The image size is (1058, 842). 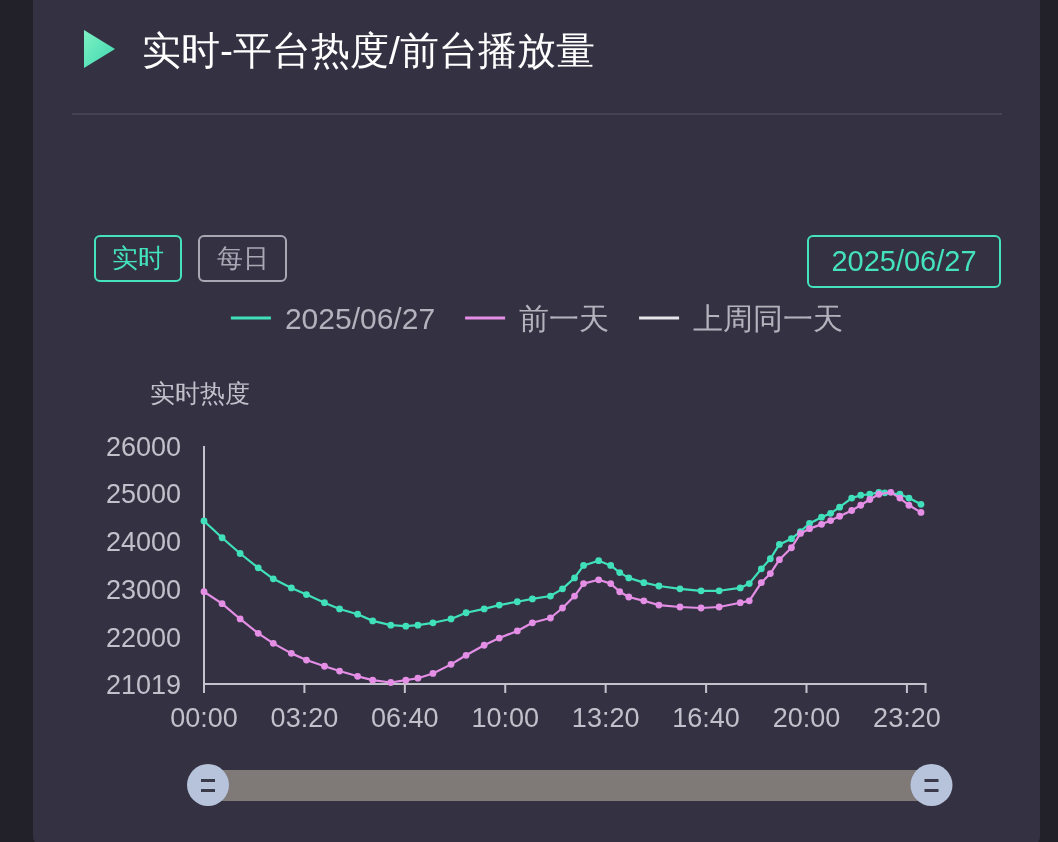 What do you see at coordinates (405, 718) in the screenshot?
I see `x-tick-label: 06:40` at bounding box center [405, 718].